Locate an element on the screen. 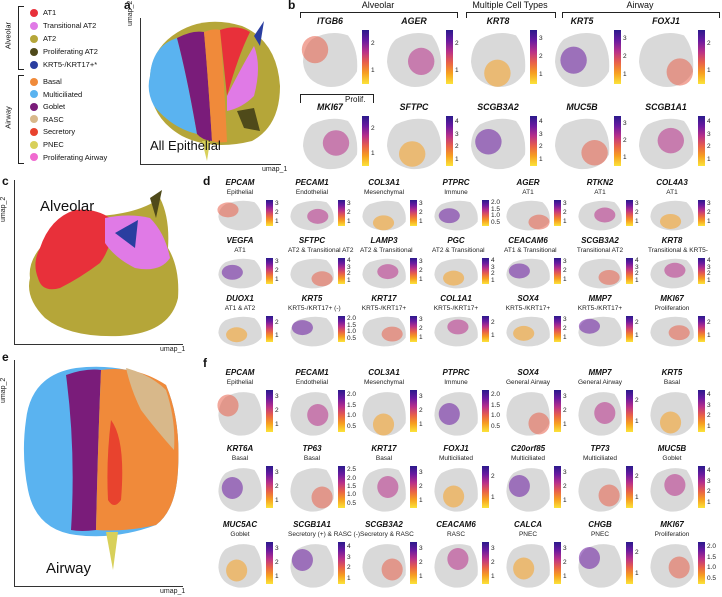 The image size is (722, 597). d-sub-7: AT1 is located at coordinates (240, 250).